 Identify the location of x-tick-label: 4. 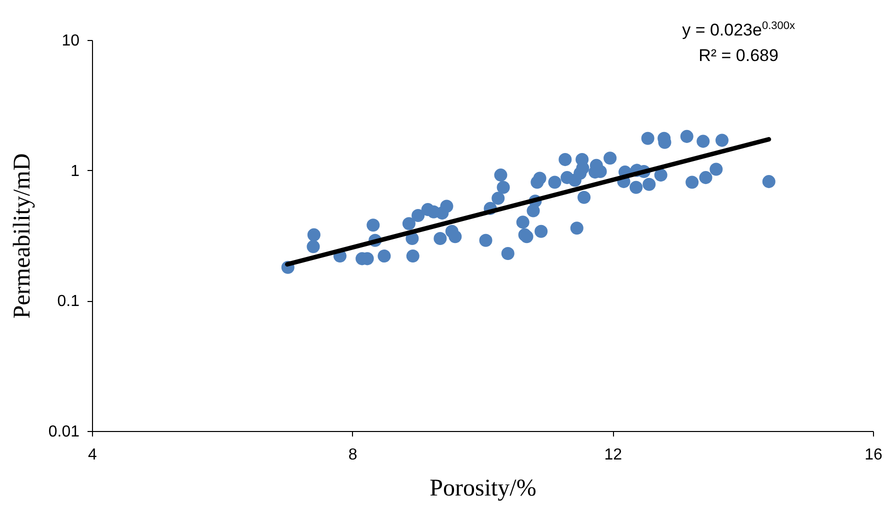
(93, 455).